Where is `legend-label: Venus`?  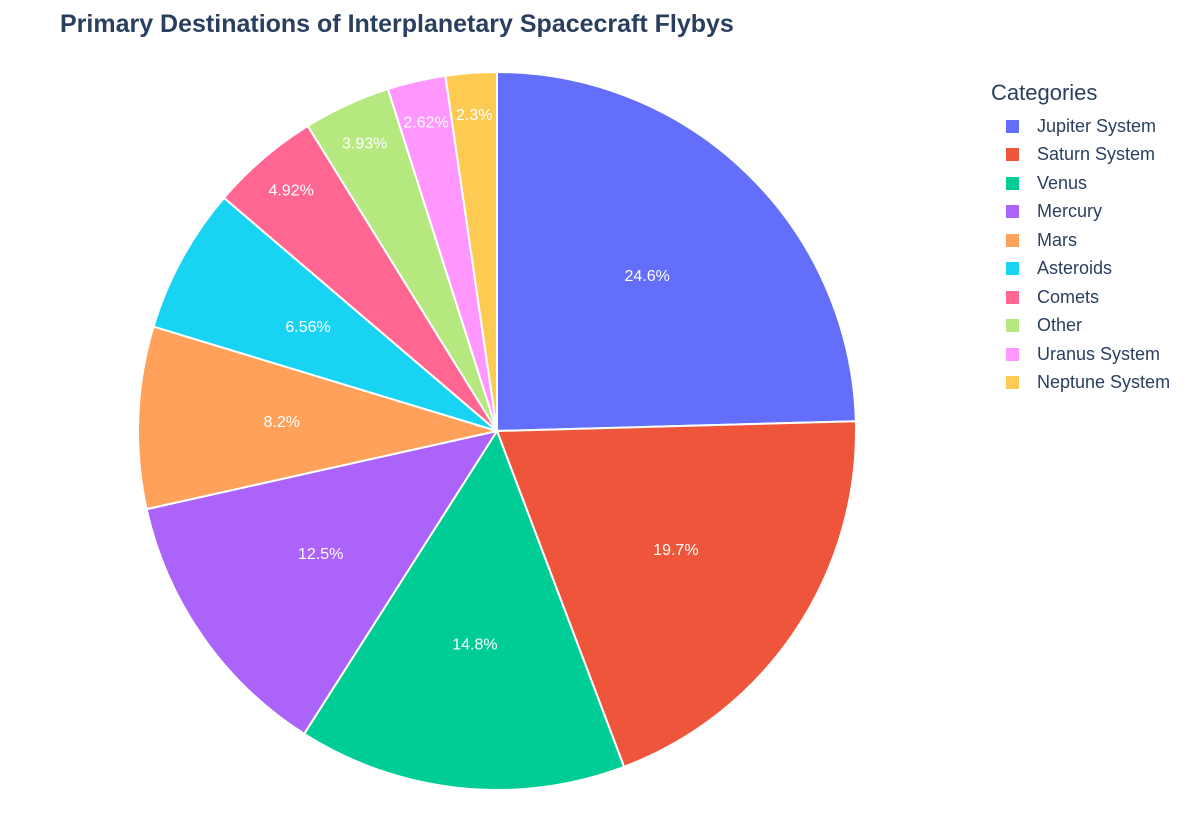
legend-label: Venus is located at coordinates (1062, 182).